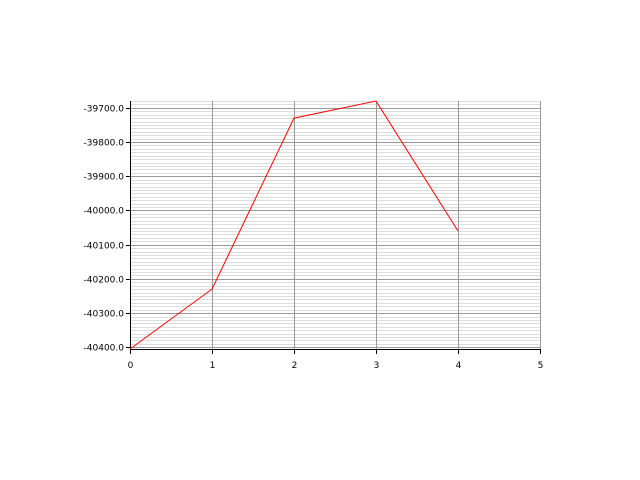 The width and height of the screenshot is (640, 480). What do you see at coordinates (104, 212) in the screenshot?
I see `y-tick-label: -40000.0` at bounding box center [104, 212].